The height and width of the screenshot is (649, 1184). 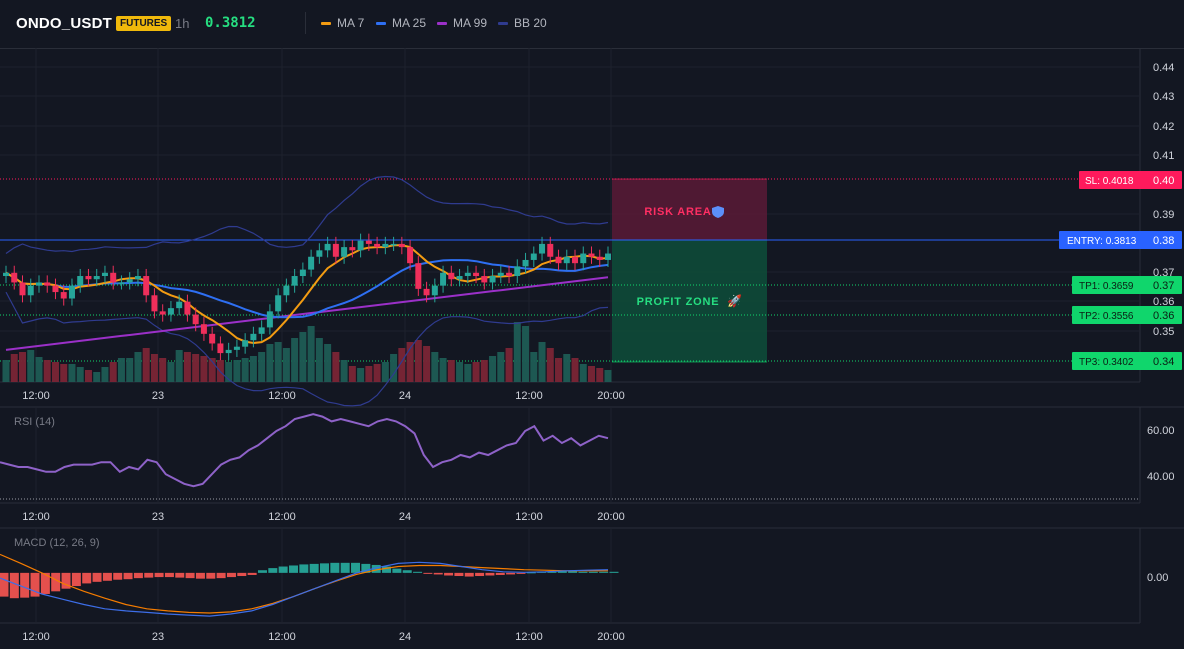 I want to click on tp3-badge: TP3: 0.3402 0.34, so click(x=1127, y=361).